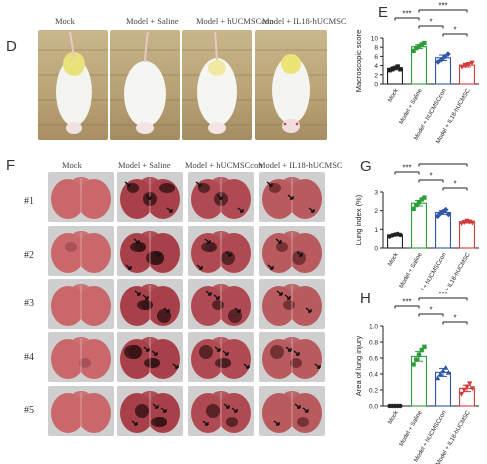 This screenshot has width=487, height=464. What do you see at coordinates (304, 21) in the screenshot?
I see `d-caption-il18: Model + IL18-hUCMSC` at bounding box center [304, 21].